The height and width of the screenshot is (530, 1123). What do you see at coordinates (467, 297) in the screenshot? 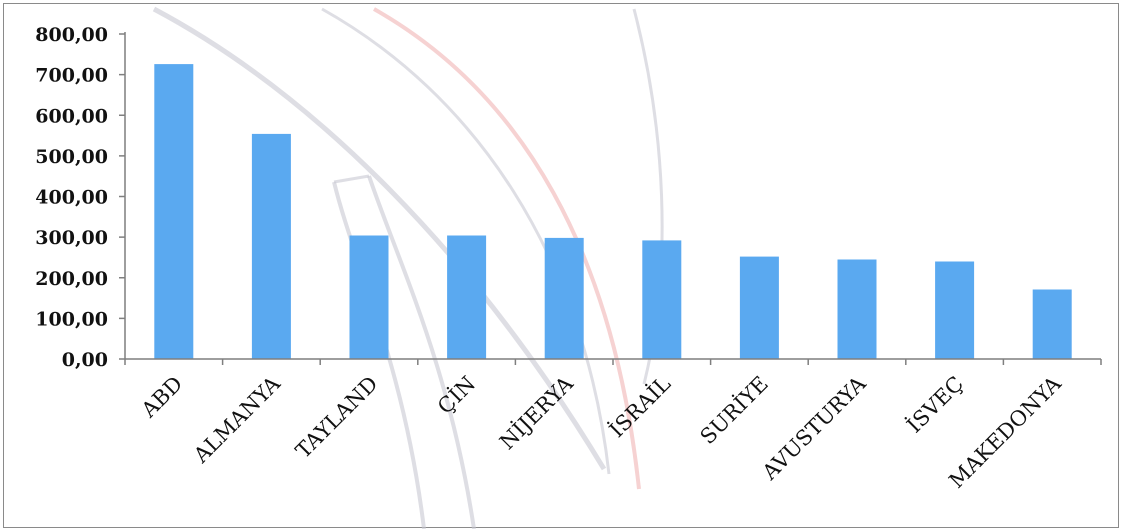
I see `bar-çi̇n` at bounding box center [467, 297].